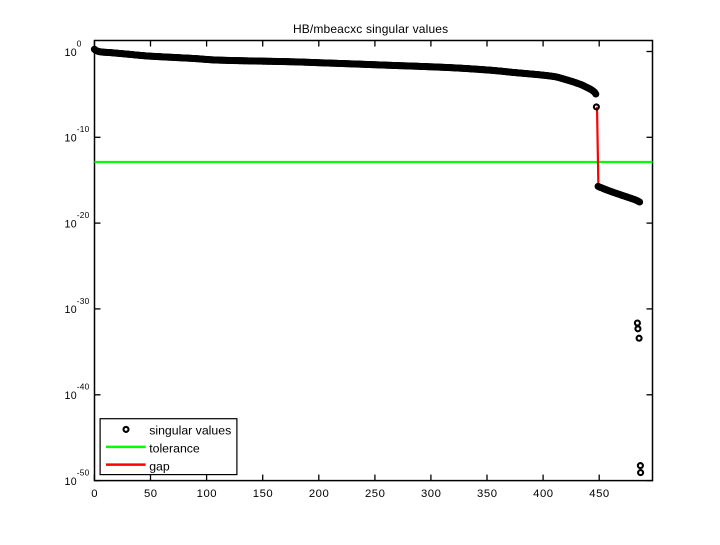 This screenshot has width=720, height=545. Describe the element at coordinates (83, 387) in the screenshot. I see `svg-text: -40` at that location.